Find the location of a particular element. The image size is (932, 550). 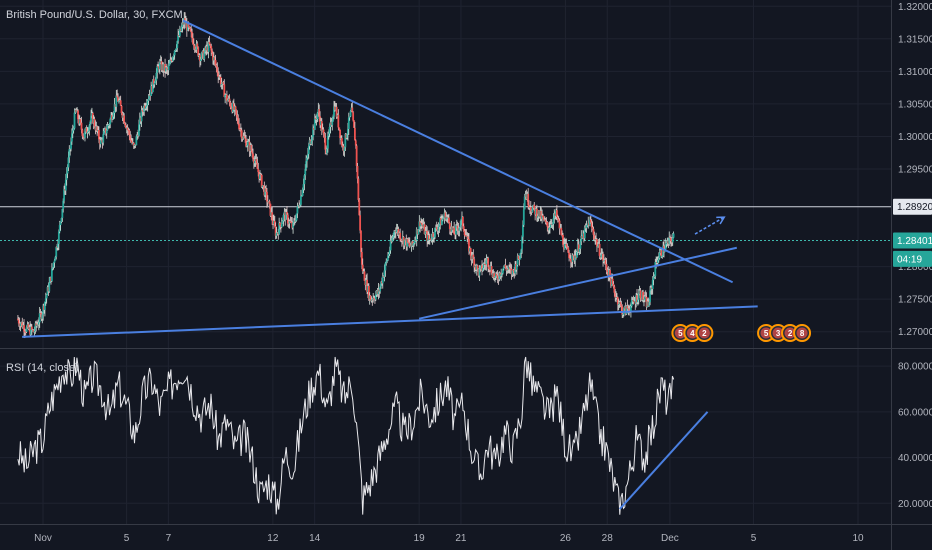

event-marker: 2 is located at coordinates (704, 333).